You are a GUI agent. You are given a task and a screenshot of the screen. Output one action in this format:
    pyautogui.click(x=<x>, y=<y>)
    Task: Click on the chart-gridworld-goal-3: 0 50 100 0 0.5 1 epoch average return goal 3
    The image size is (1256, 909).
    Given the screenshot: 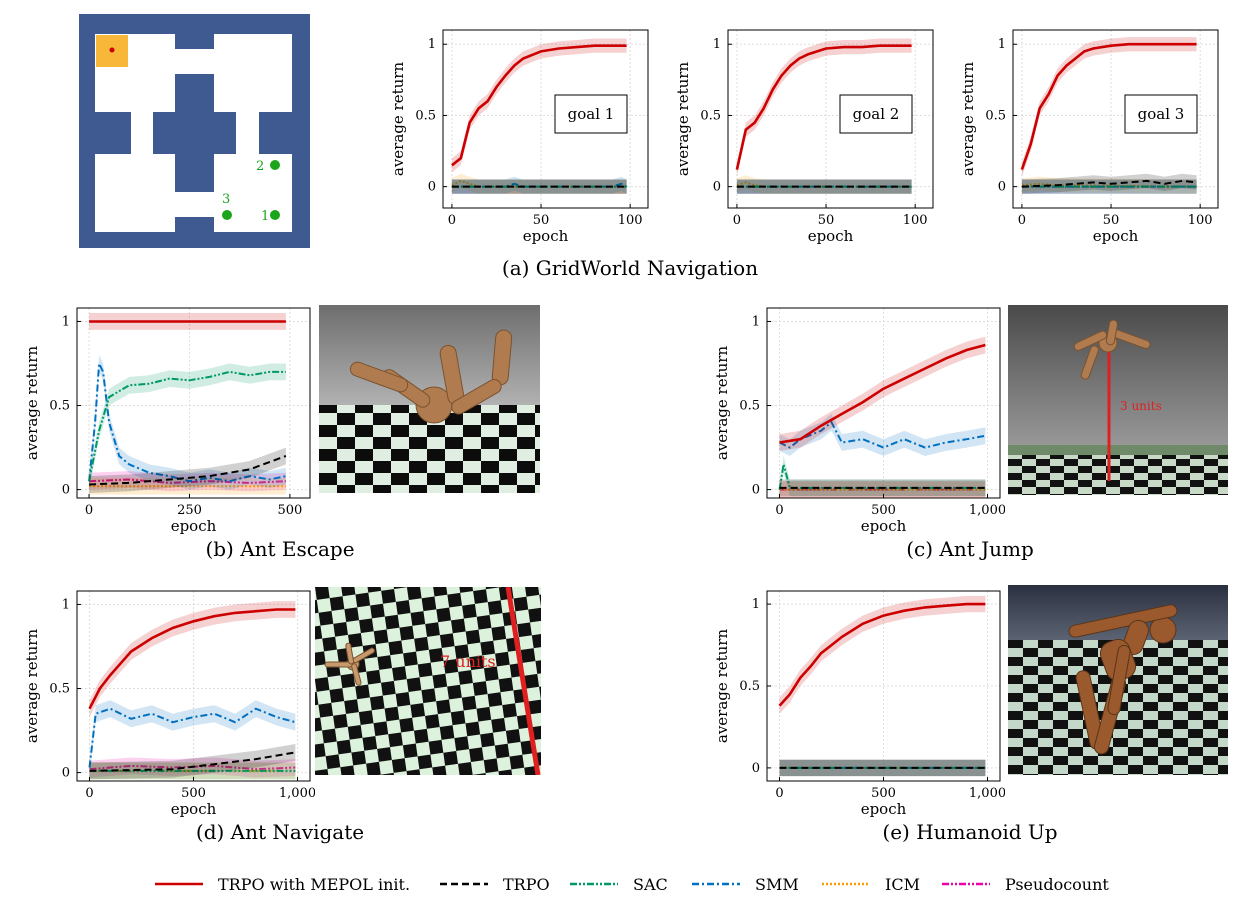 What is the action you would take?
    pyautogui.click(x=1089, y=137)
    